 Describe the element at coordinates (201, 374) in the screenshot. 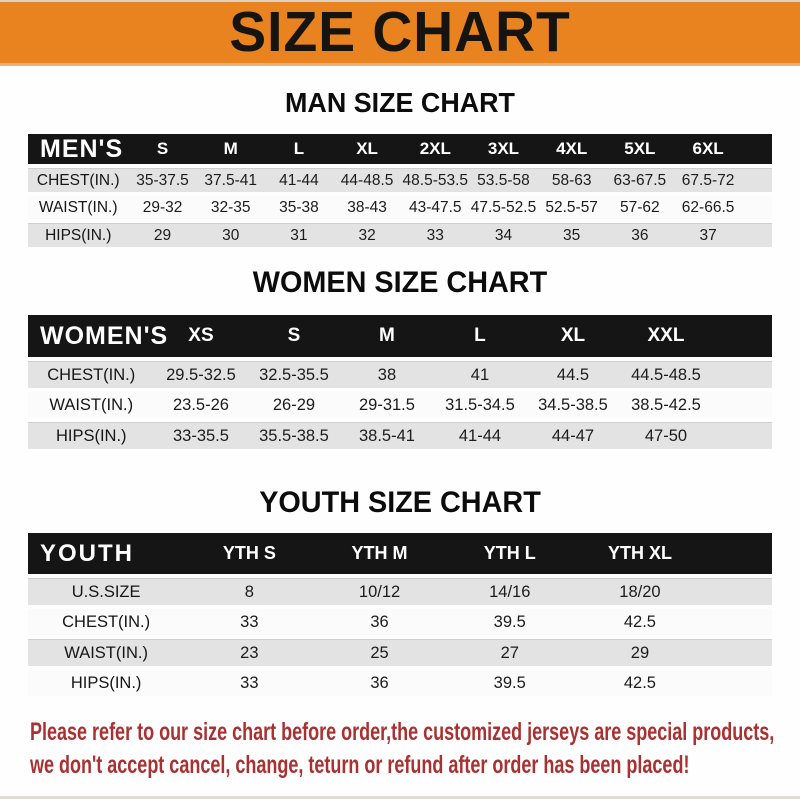

I see `size-value-cell: 29.5-32.5` at that location.